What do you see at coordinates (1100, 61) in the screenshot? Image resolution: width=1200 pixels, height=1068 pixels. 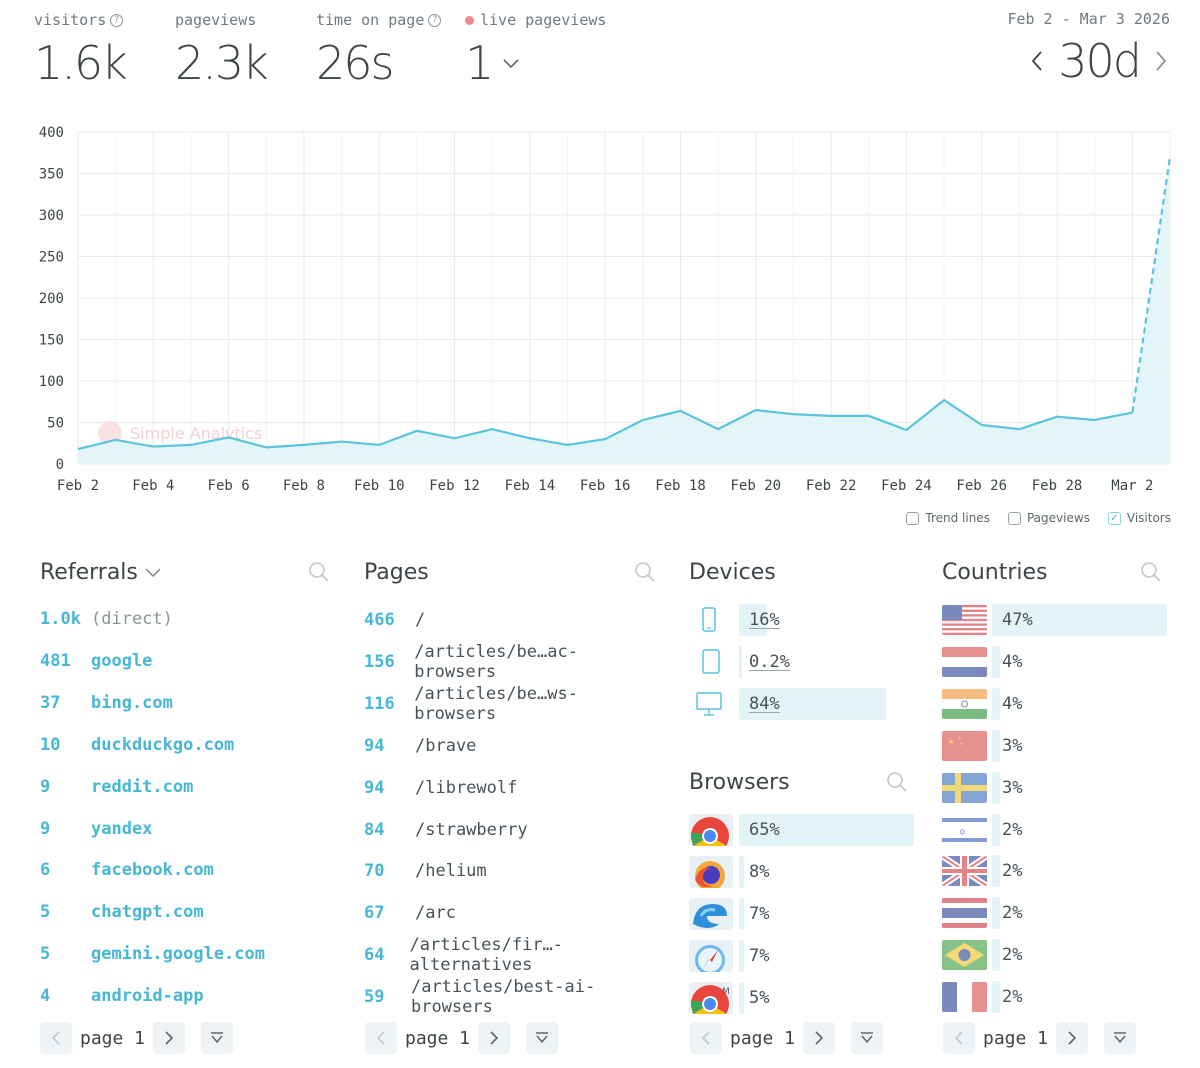 I see `date-range-value: 30d` at bounding box center [1100, 61].